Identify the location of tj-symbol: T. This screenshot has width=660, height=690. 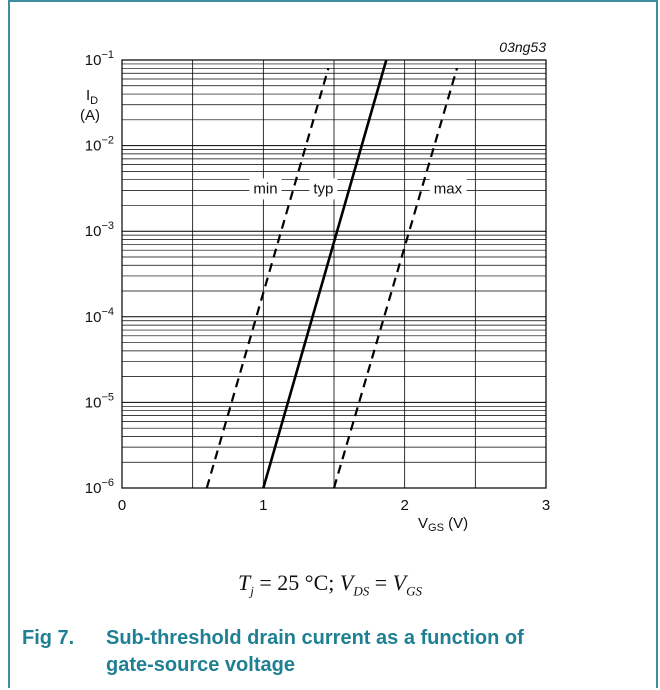
(244, 582).